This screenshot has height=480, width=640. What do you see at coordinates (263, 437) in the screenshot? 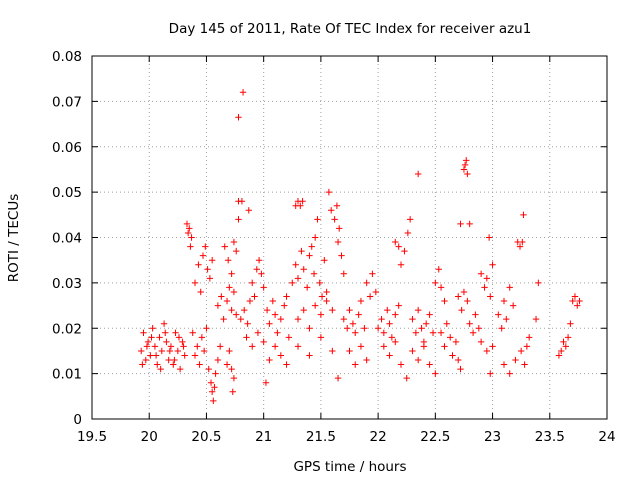
I see `x-tick-label: 21` at bounding box center [263, 437].